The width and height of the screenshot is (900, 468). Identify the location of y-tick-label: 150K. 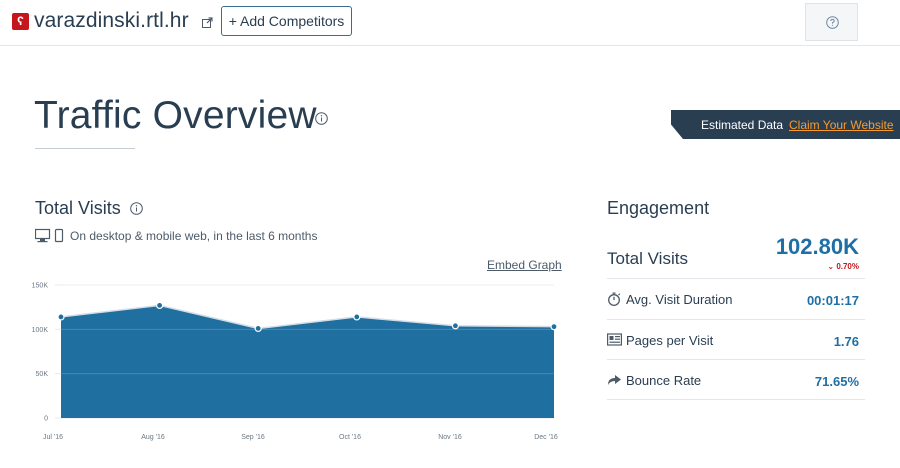
(40, 286).